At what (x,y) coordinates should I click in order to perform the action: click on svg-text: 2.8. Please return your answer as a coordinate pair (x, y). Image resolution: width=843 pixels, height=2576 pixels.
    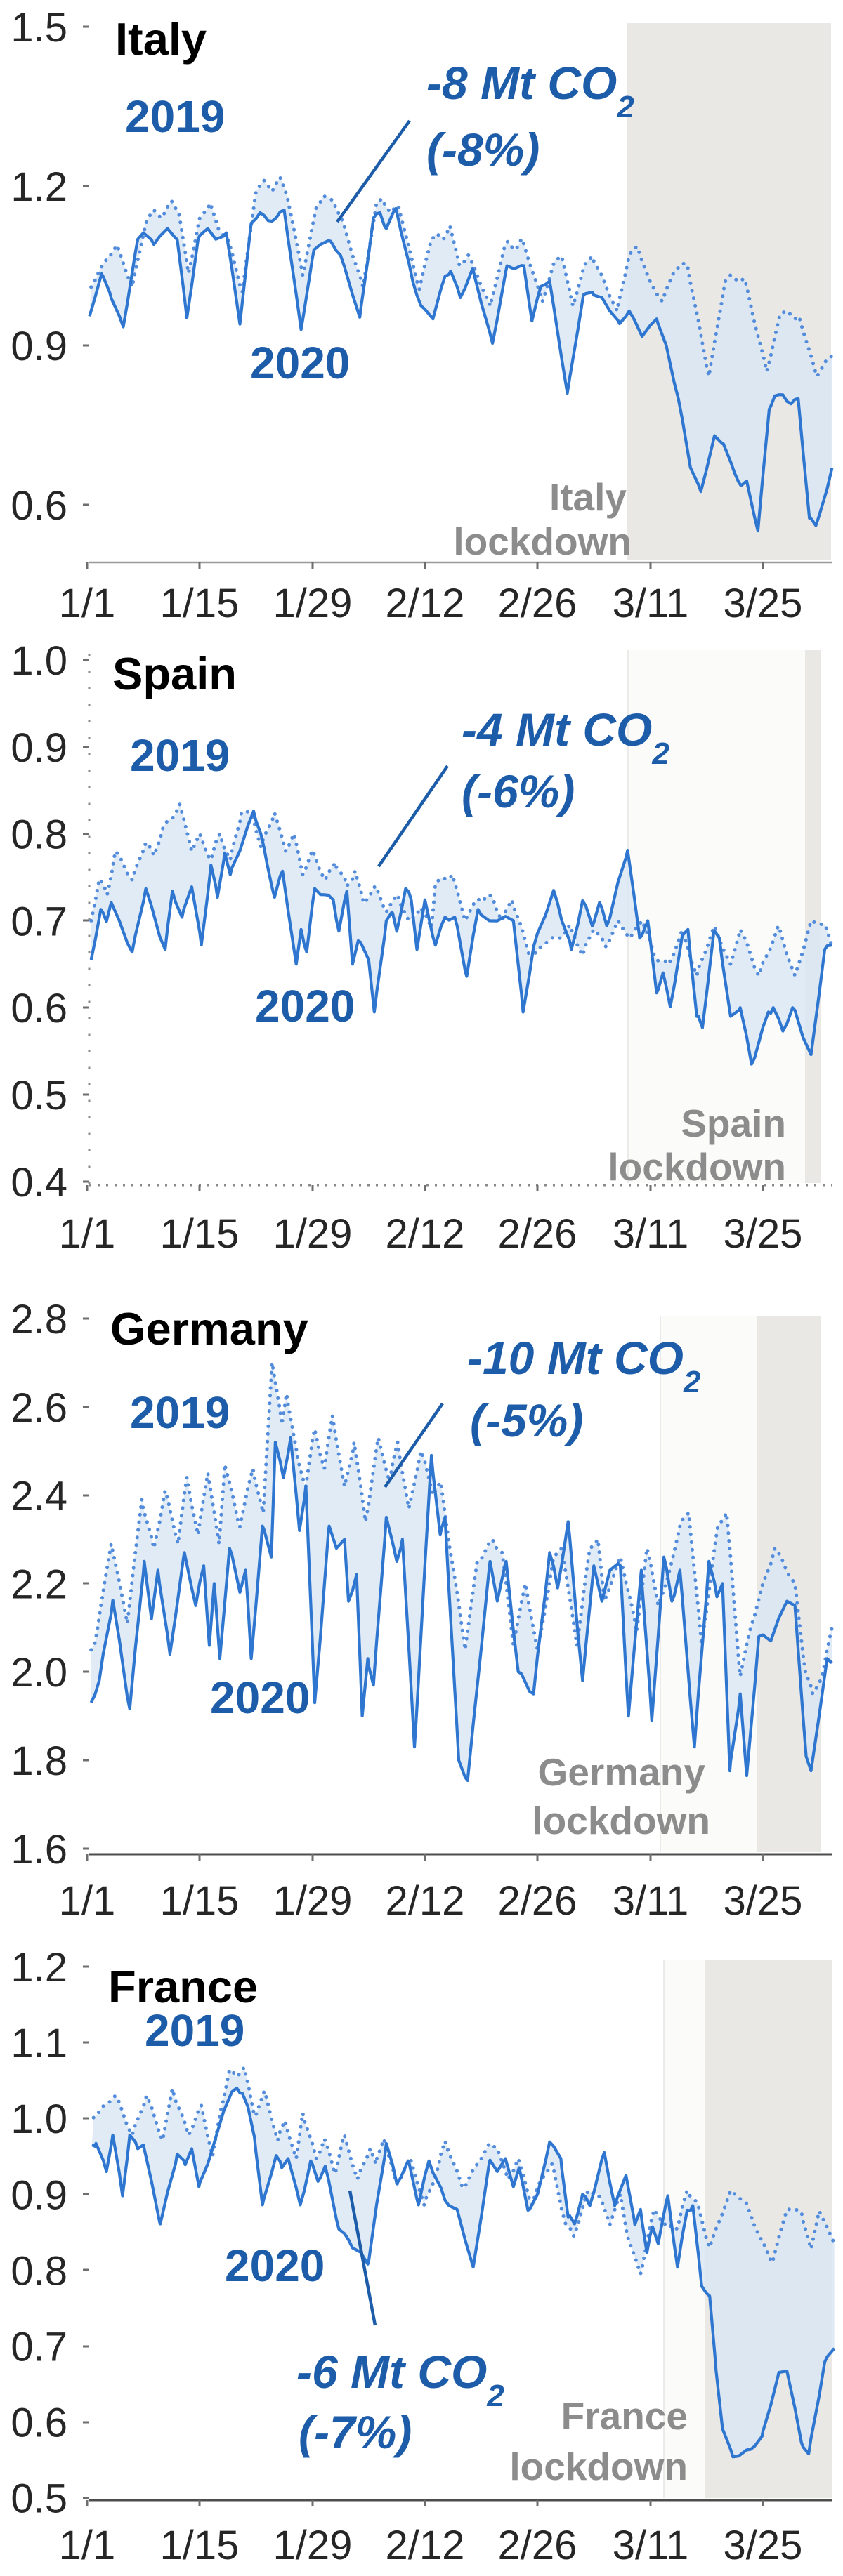
    Looking at the image, I should click on (39, 1319).